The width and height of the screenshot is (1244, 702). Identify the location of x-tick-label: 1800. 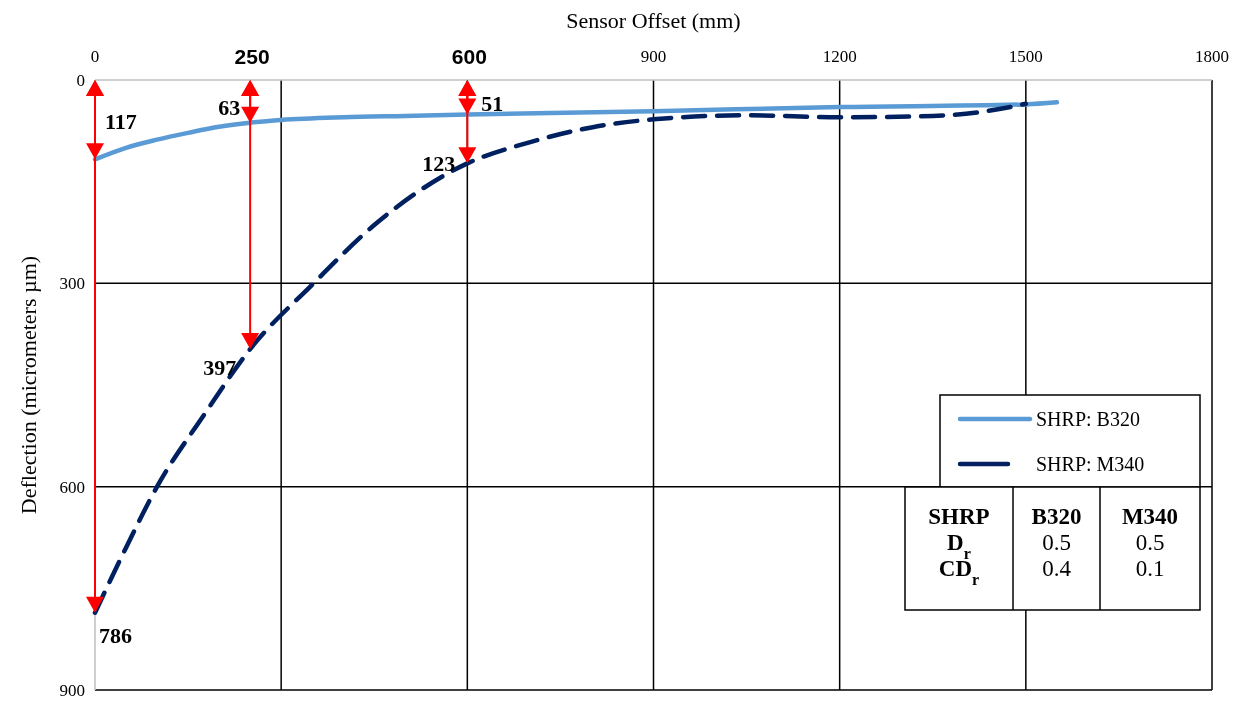
(1212, 56).